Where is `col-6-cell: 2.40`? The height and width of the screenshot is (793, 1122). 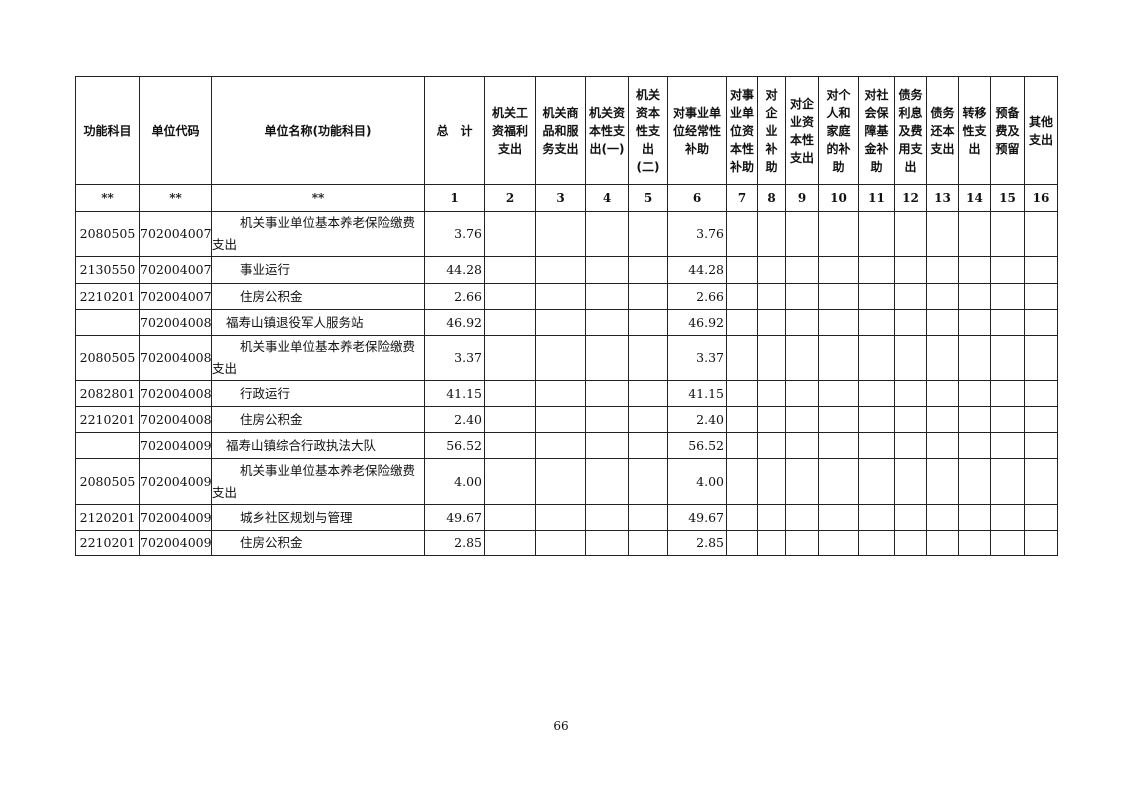 col-6-cell: 2.40 is located at coordinates (697, 419).